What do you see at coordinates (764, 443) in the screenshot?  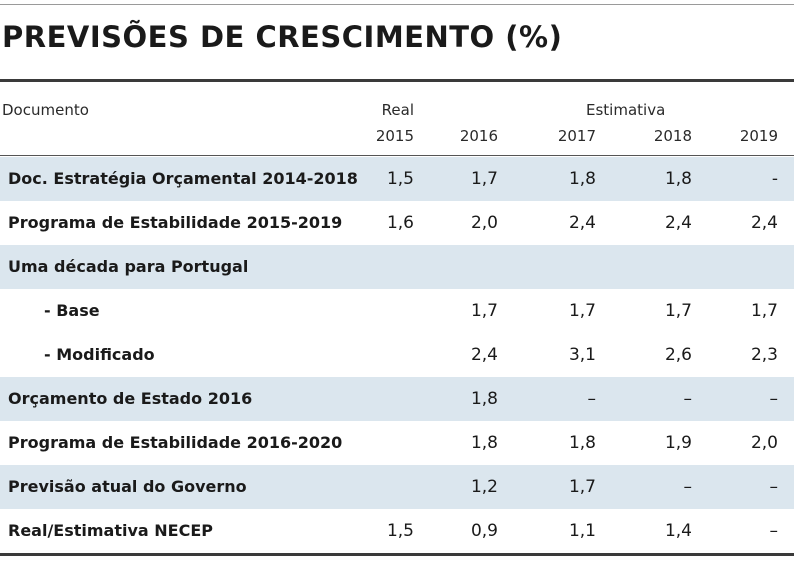 I see `cell-2019: 2,0` at bounding box center [764, 443].